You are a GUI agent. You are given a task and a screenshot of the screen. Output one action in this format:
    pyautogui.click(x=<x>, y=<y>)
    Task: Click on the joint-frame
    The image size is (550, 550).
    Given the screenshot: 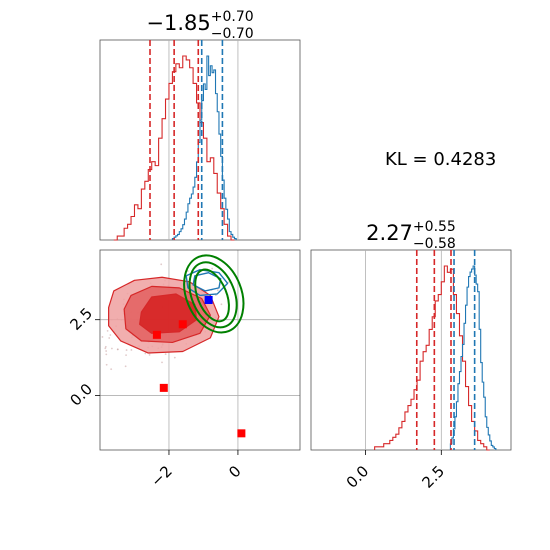 What is the action you would take?
    pyautogui.click(x=200, y=350)
    